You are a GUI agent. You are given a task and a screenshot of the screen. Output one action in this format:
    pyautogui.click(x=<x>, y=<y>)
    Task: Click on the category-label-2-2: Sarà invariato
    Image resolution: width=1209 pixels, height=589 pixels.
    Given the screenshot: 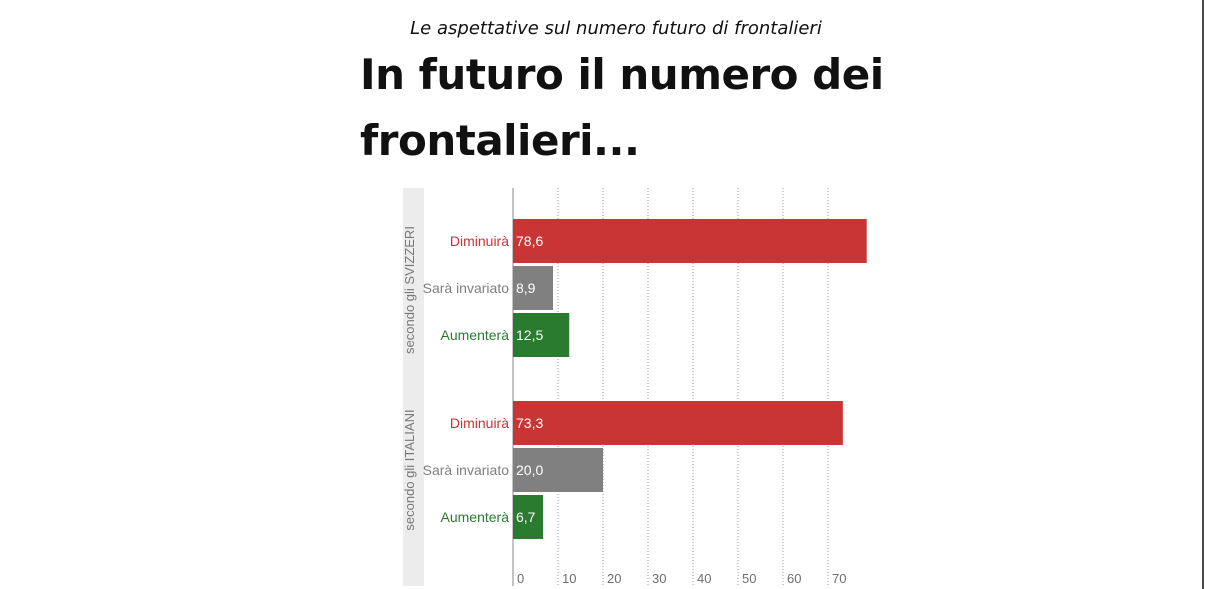 What is the action you would take?
    pyautogui.click(x=466, y=470)
    